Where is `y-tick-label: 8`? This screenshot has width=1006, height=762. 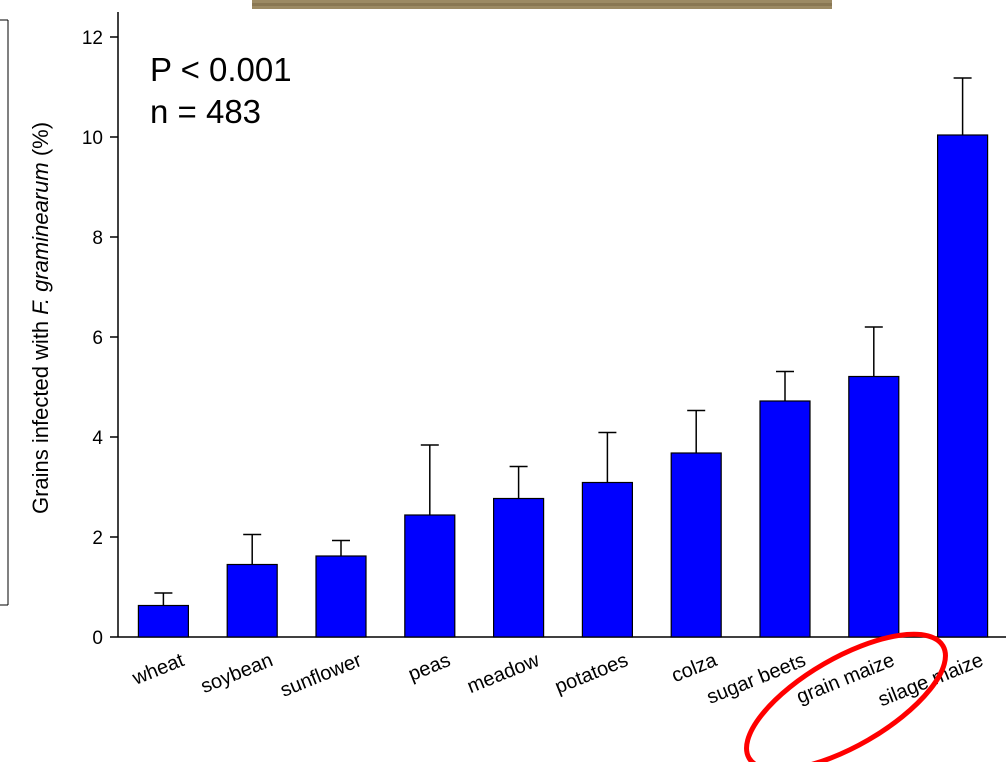 y-tick-label: 8 is located at coordinates (97, 238).